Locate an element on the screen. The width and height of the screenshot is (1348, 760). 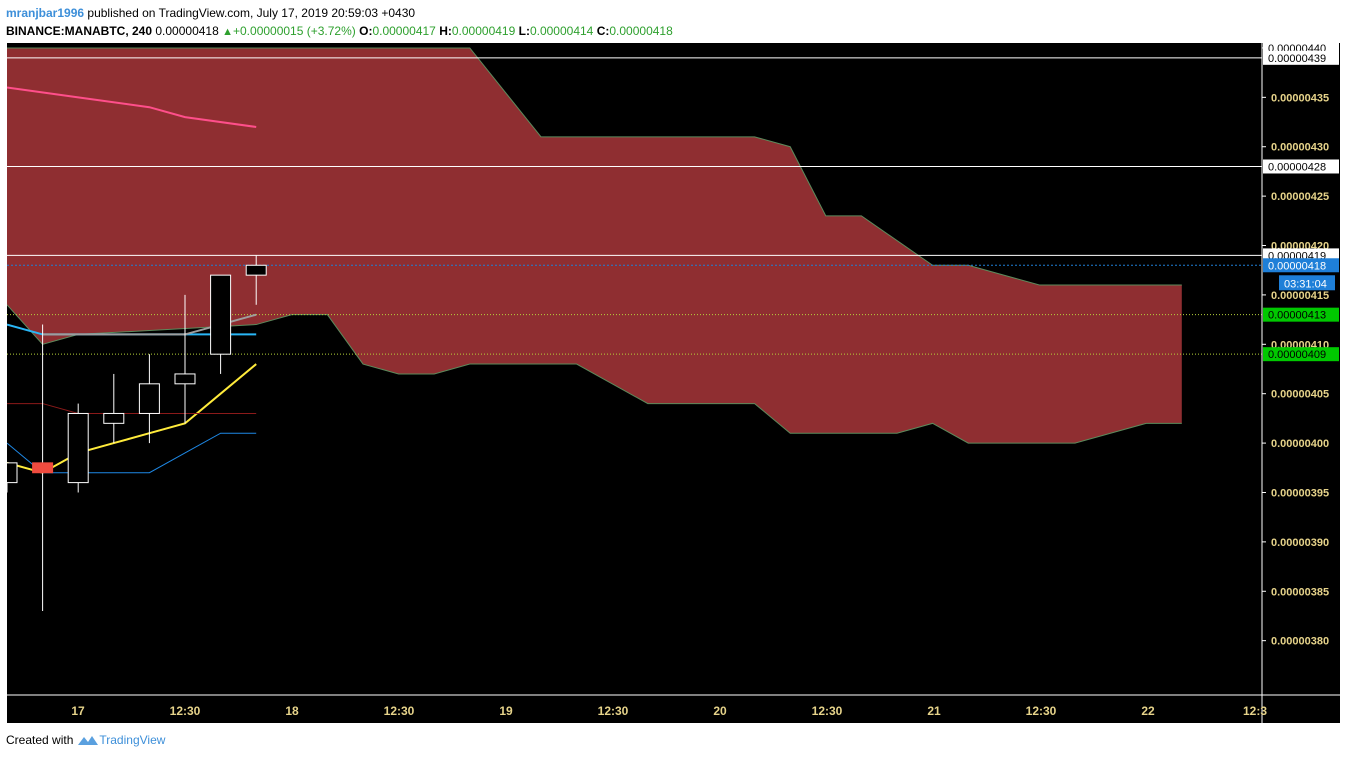
tradingview-brand: TradingView is located at coordinates (132, 740).